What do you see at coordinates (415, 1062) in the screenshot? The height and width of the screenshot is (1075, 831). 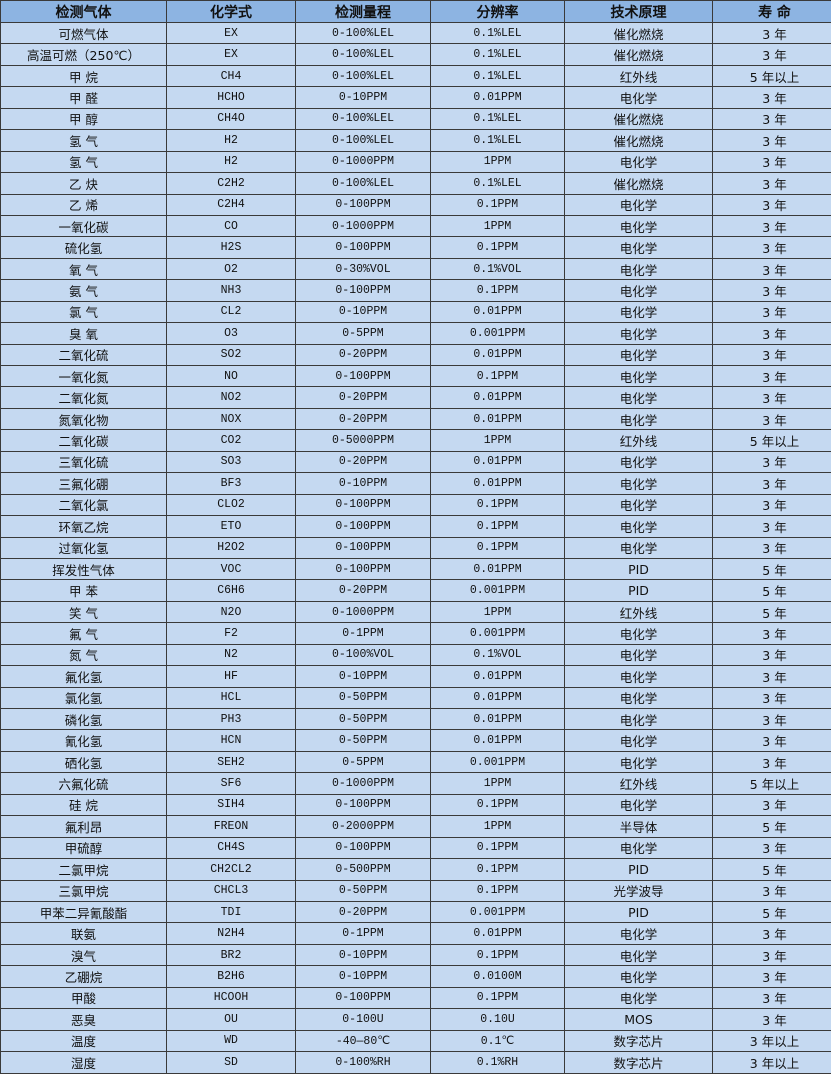 I see `table-row: 湿度 SD 0-100%RH 0.1%RH 数字芯片 3 年以上` at bounding box center [415, 1062].